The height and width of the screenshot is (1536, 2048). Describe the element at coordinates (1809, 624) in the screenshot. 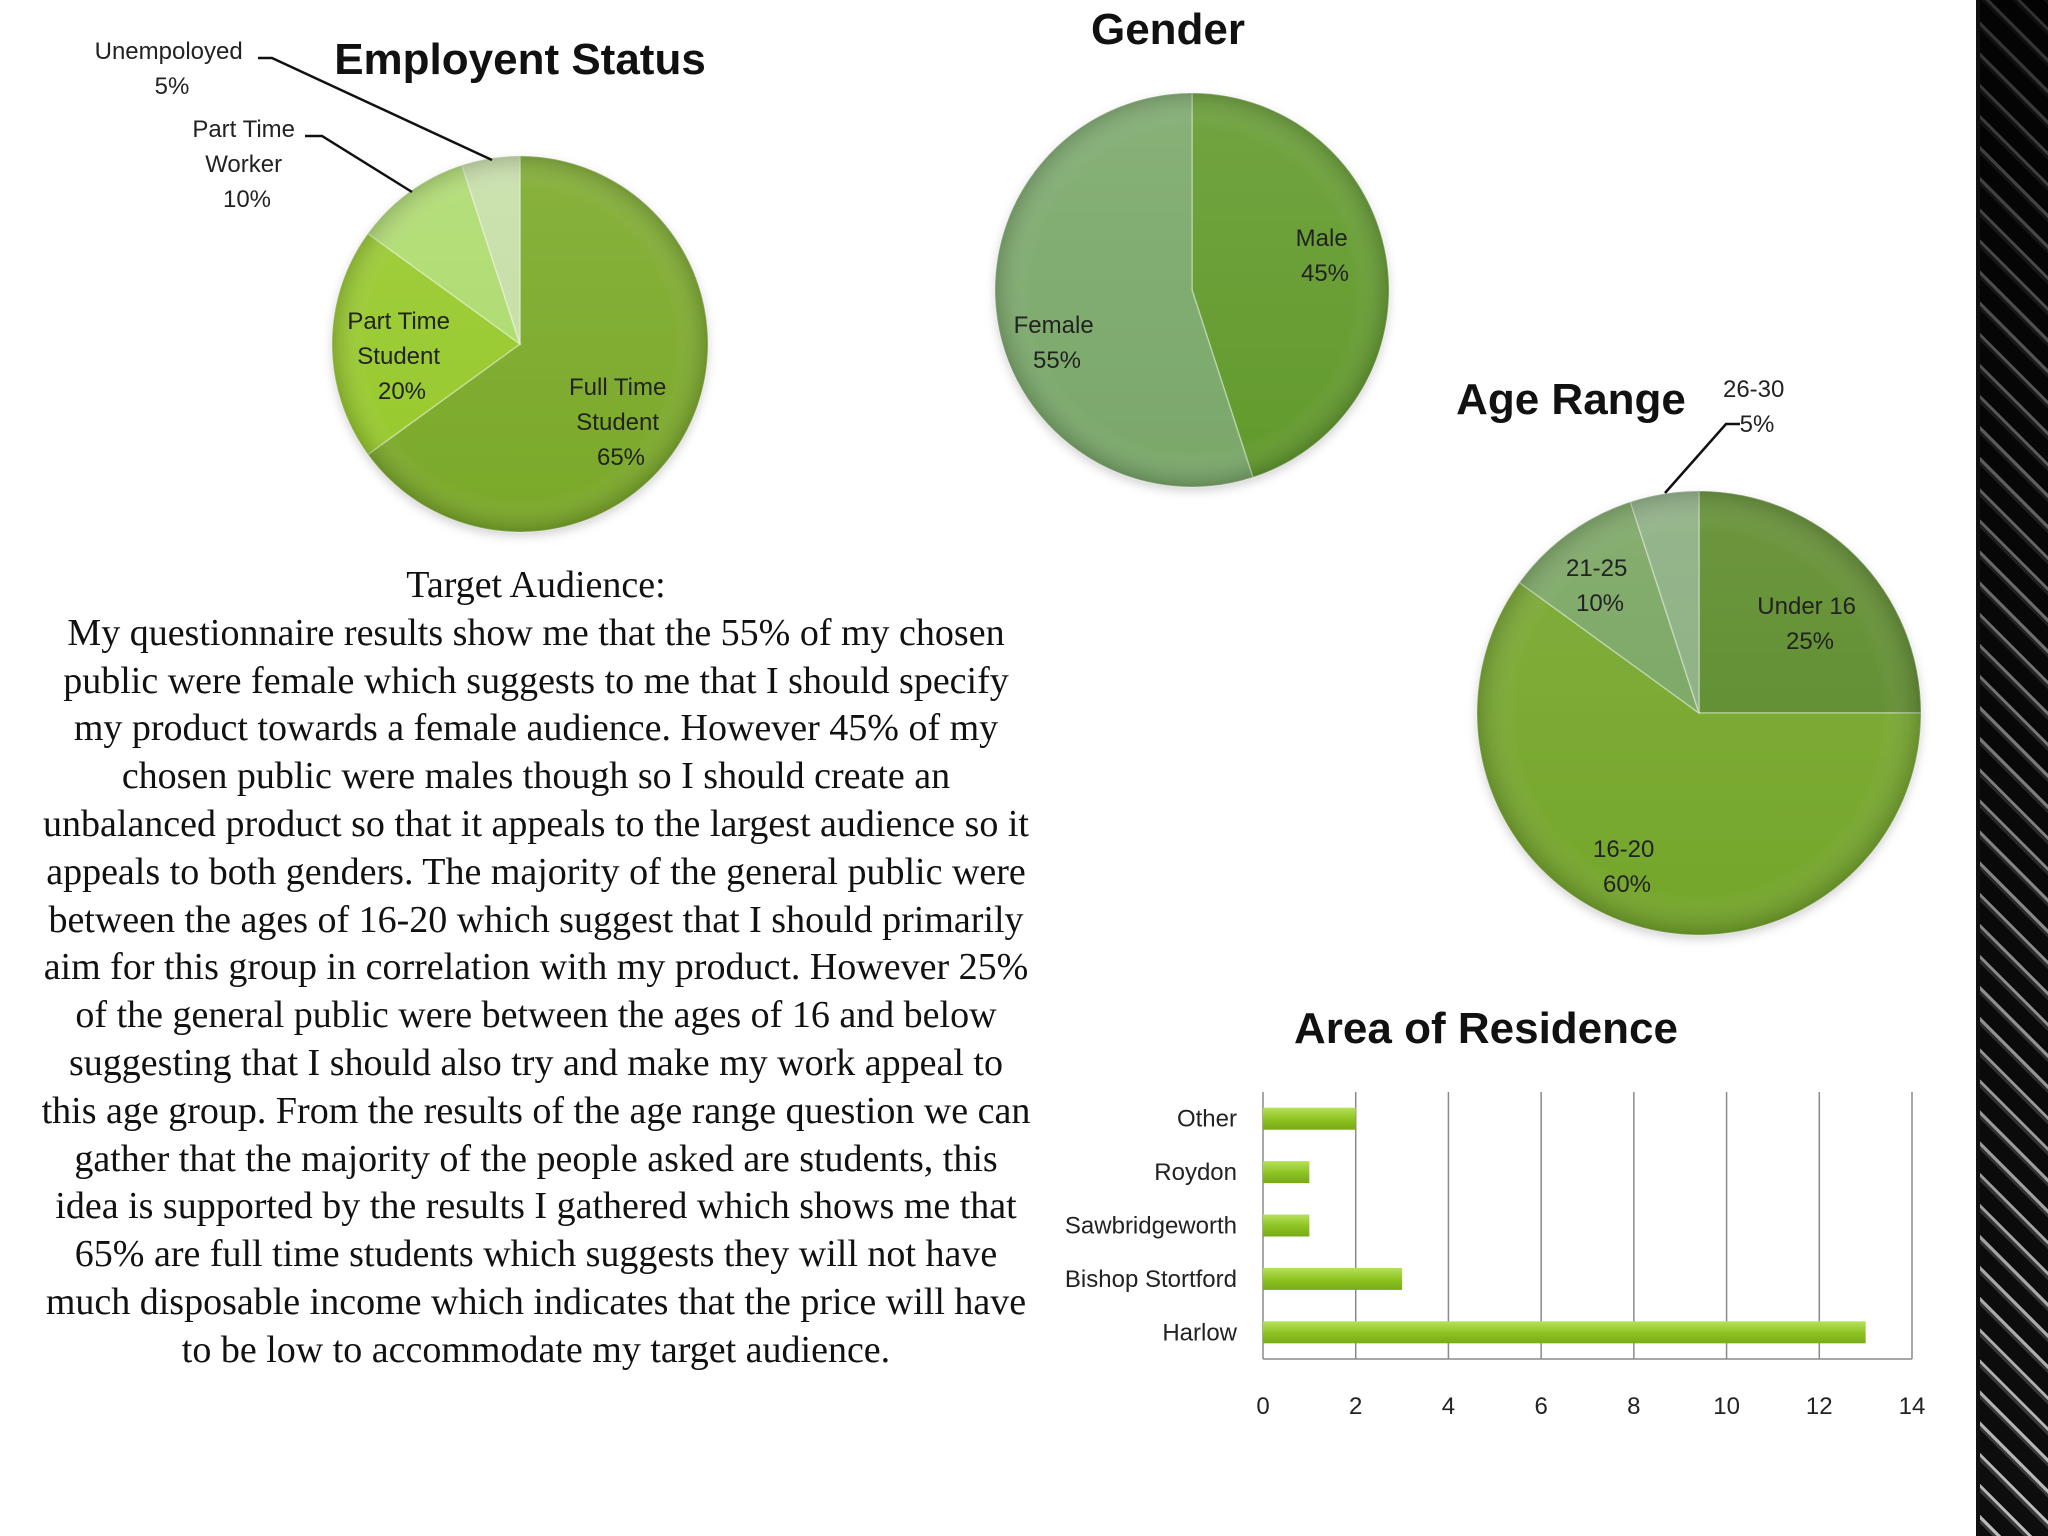

I see `age-label-under16: Under 16 25%` at that location.